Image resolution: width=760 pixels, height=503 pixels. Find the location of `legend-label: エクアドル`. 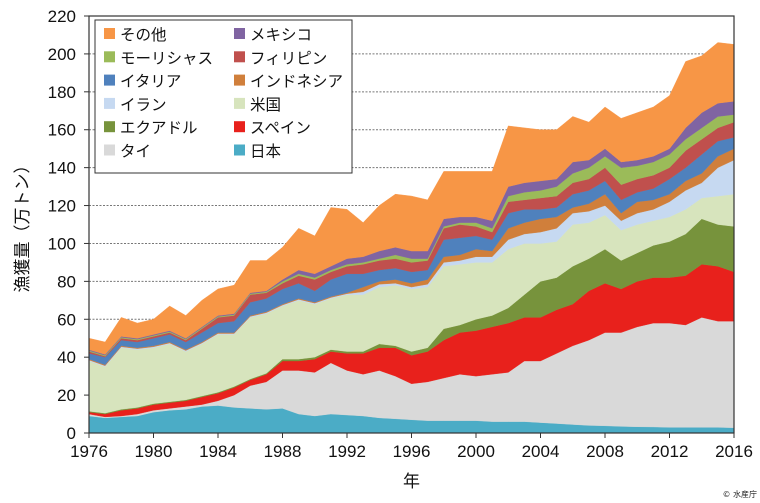

legend-label: エクアドル is located at coordinates (159, 128).